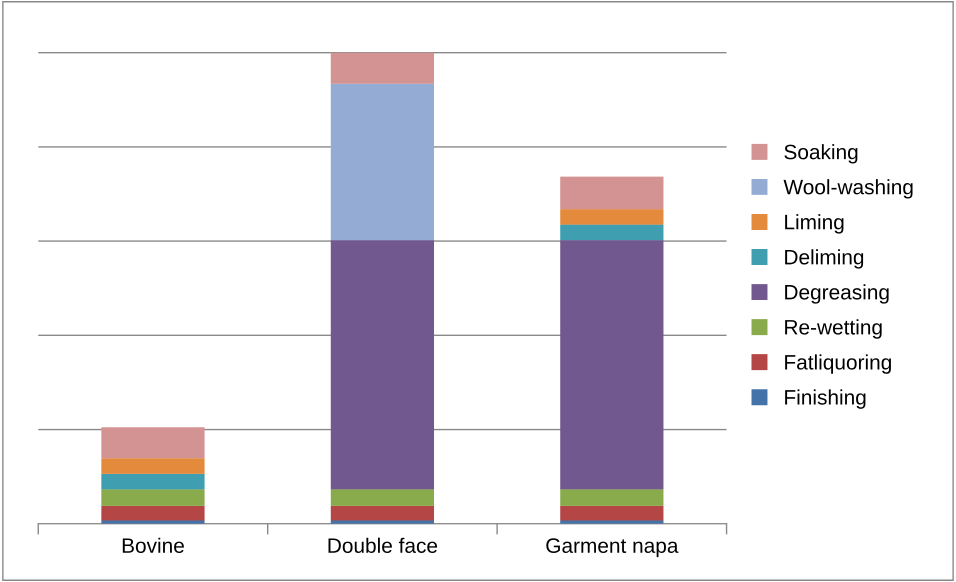 The height and width of the screenshot is (582, 956). I want to click on legend-label: Fatliquoring, so click(838, 364).